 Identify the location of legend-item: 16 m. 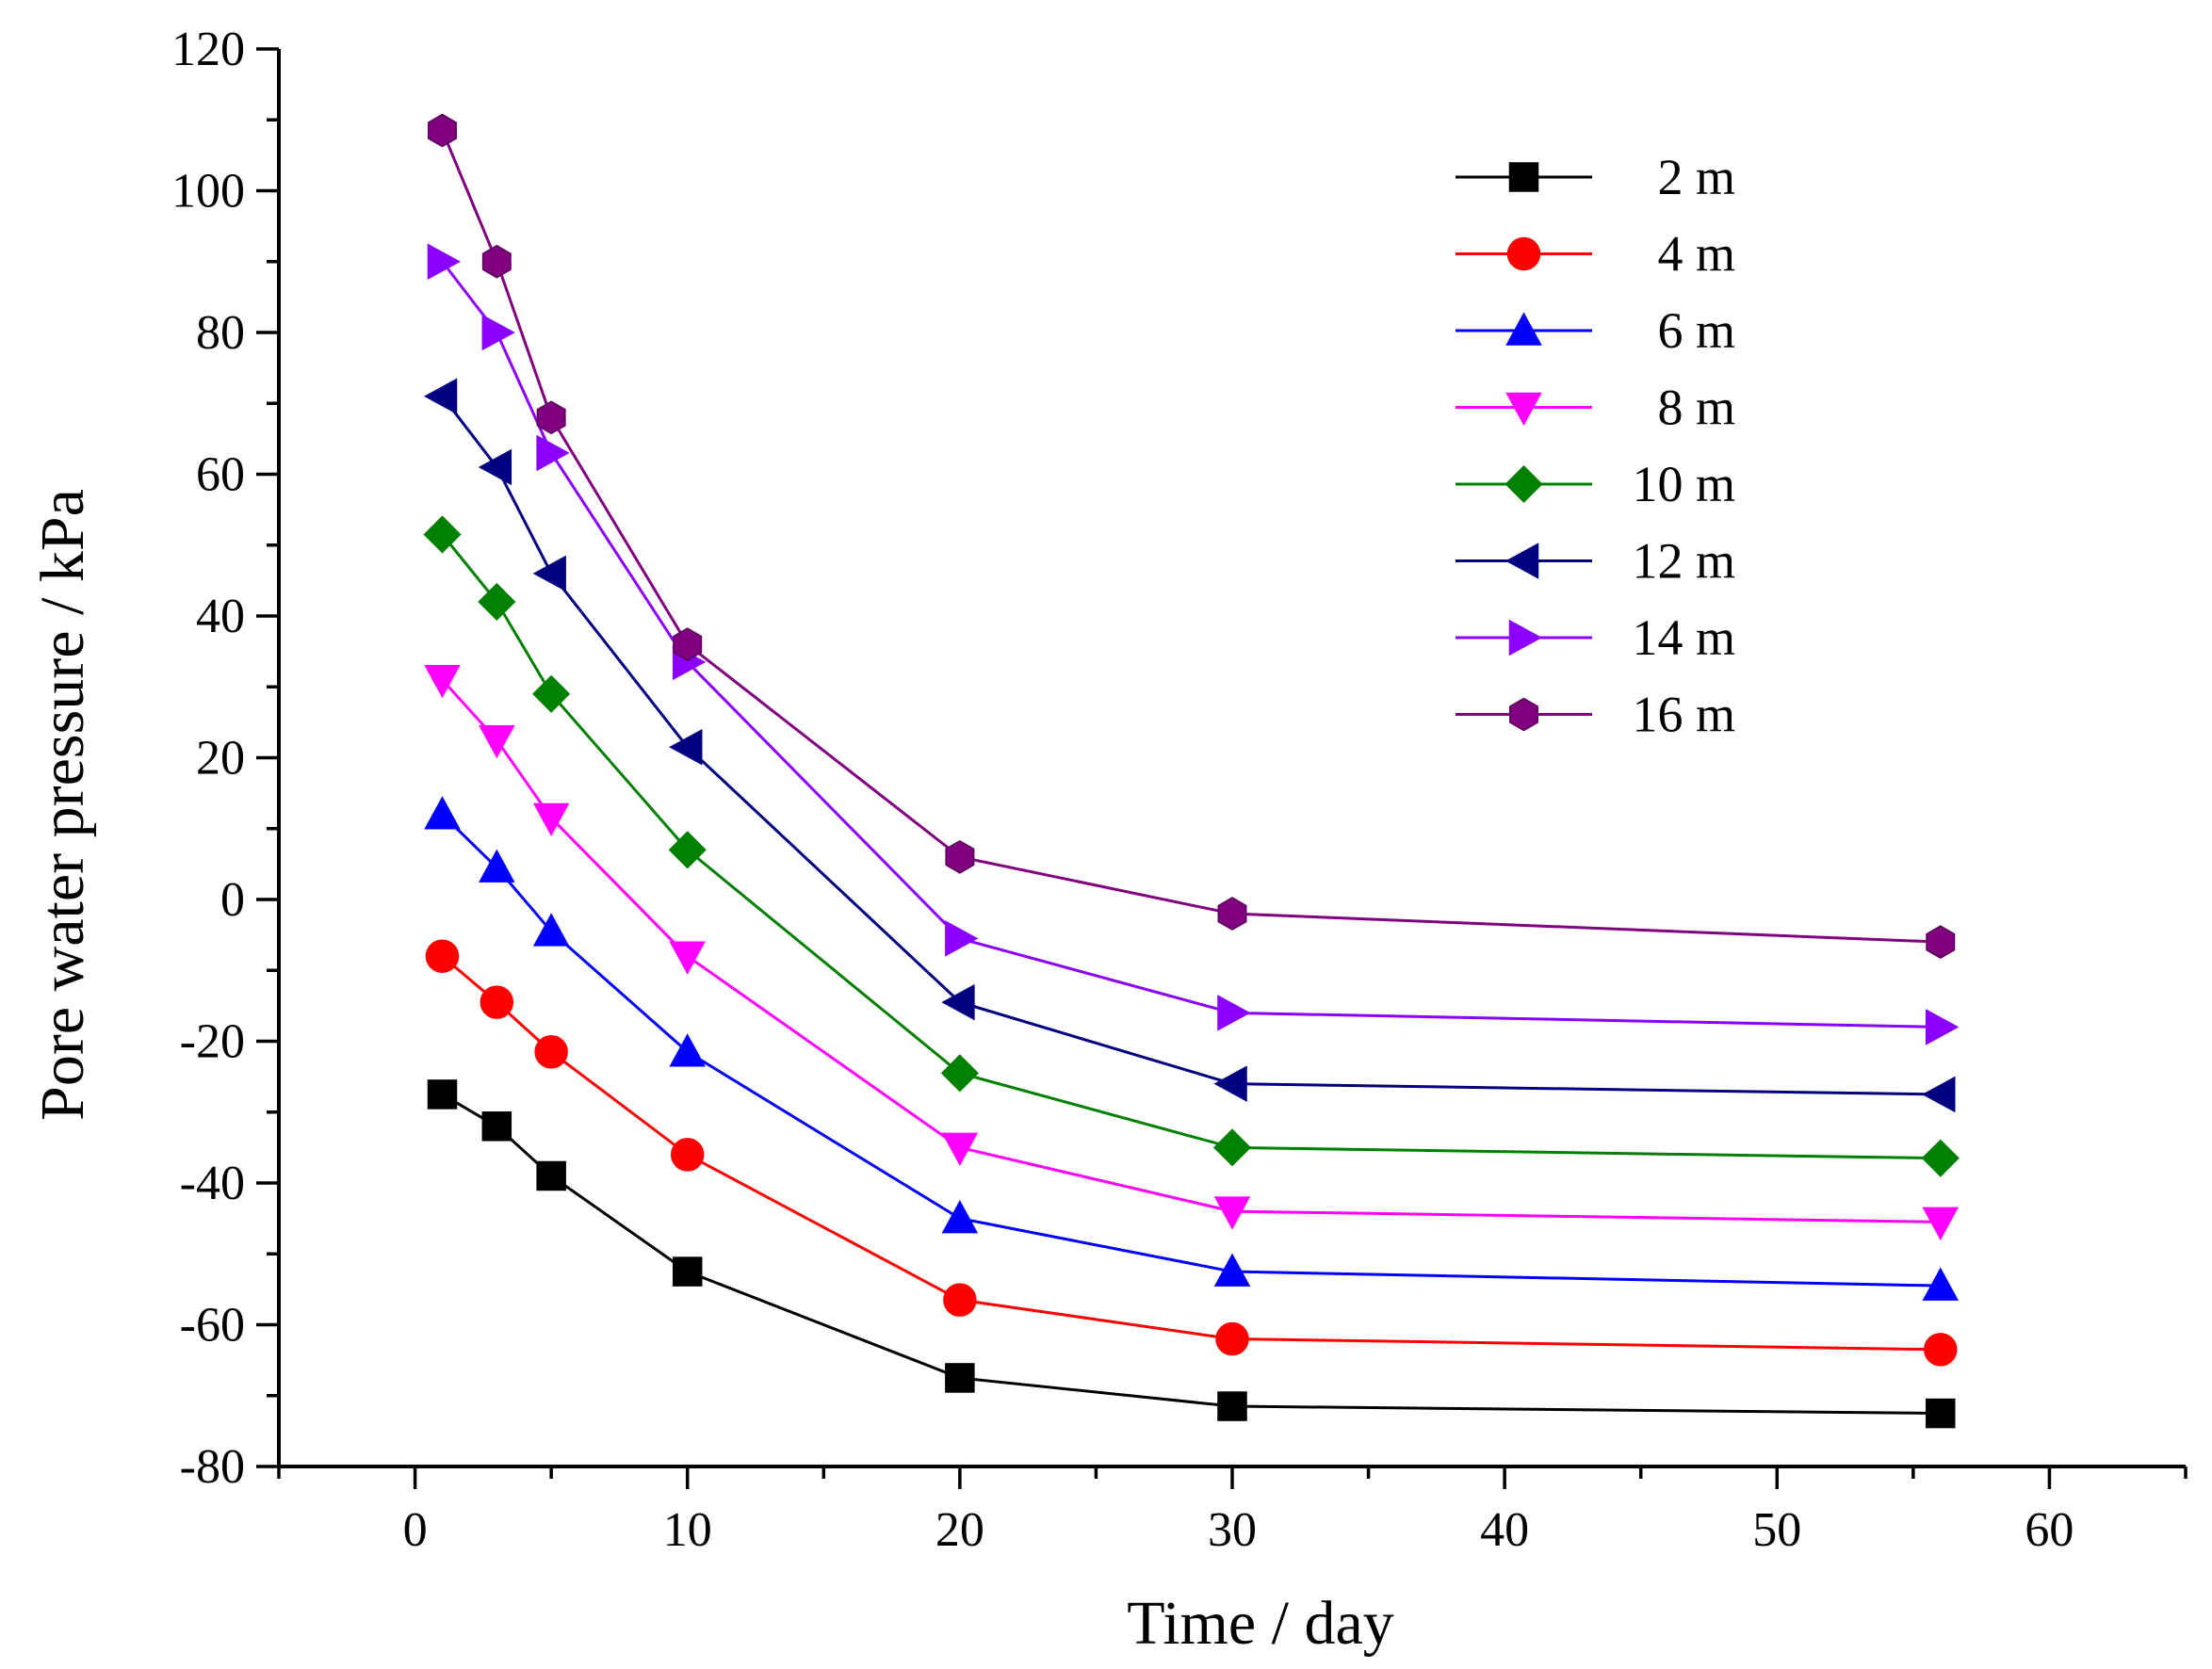
(1595, 715).